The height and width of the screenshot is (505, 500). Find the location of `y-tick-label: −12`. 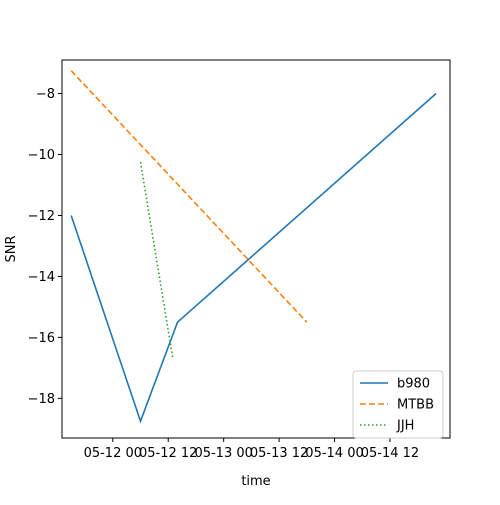

y-tick-label: −12 is located at coordinates (41, 216).